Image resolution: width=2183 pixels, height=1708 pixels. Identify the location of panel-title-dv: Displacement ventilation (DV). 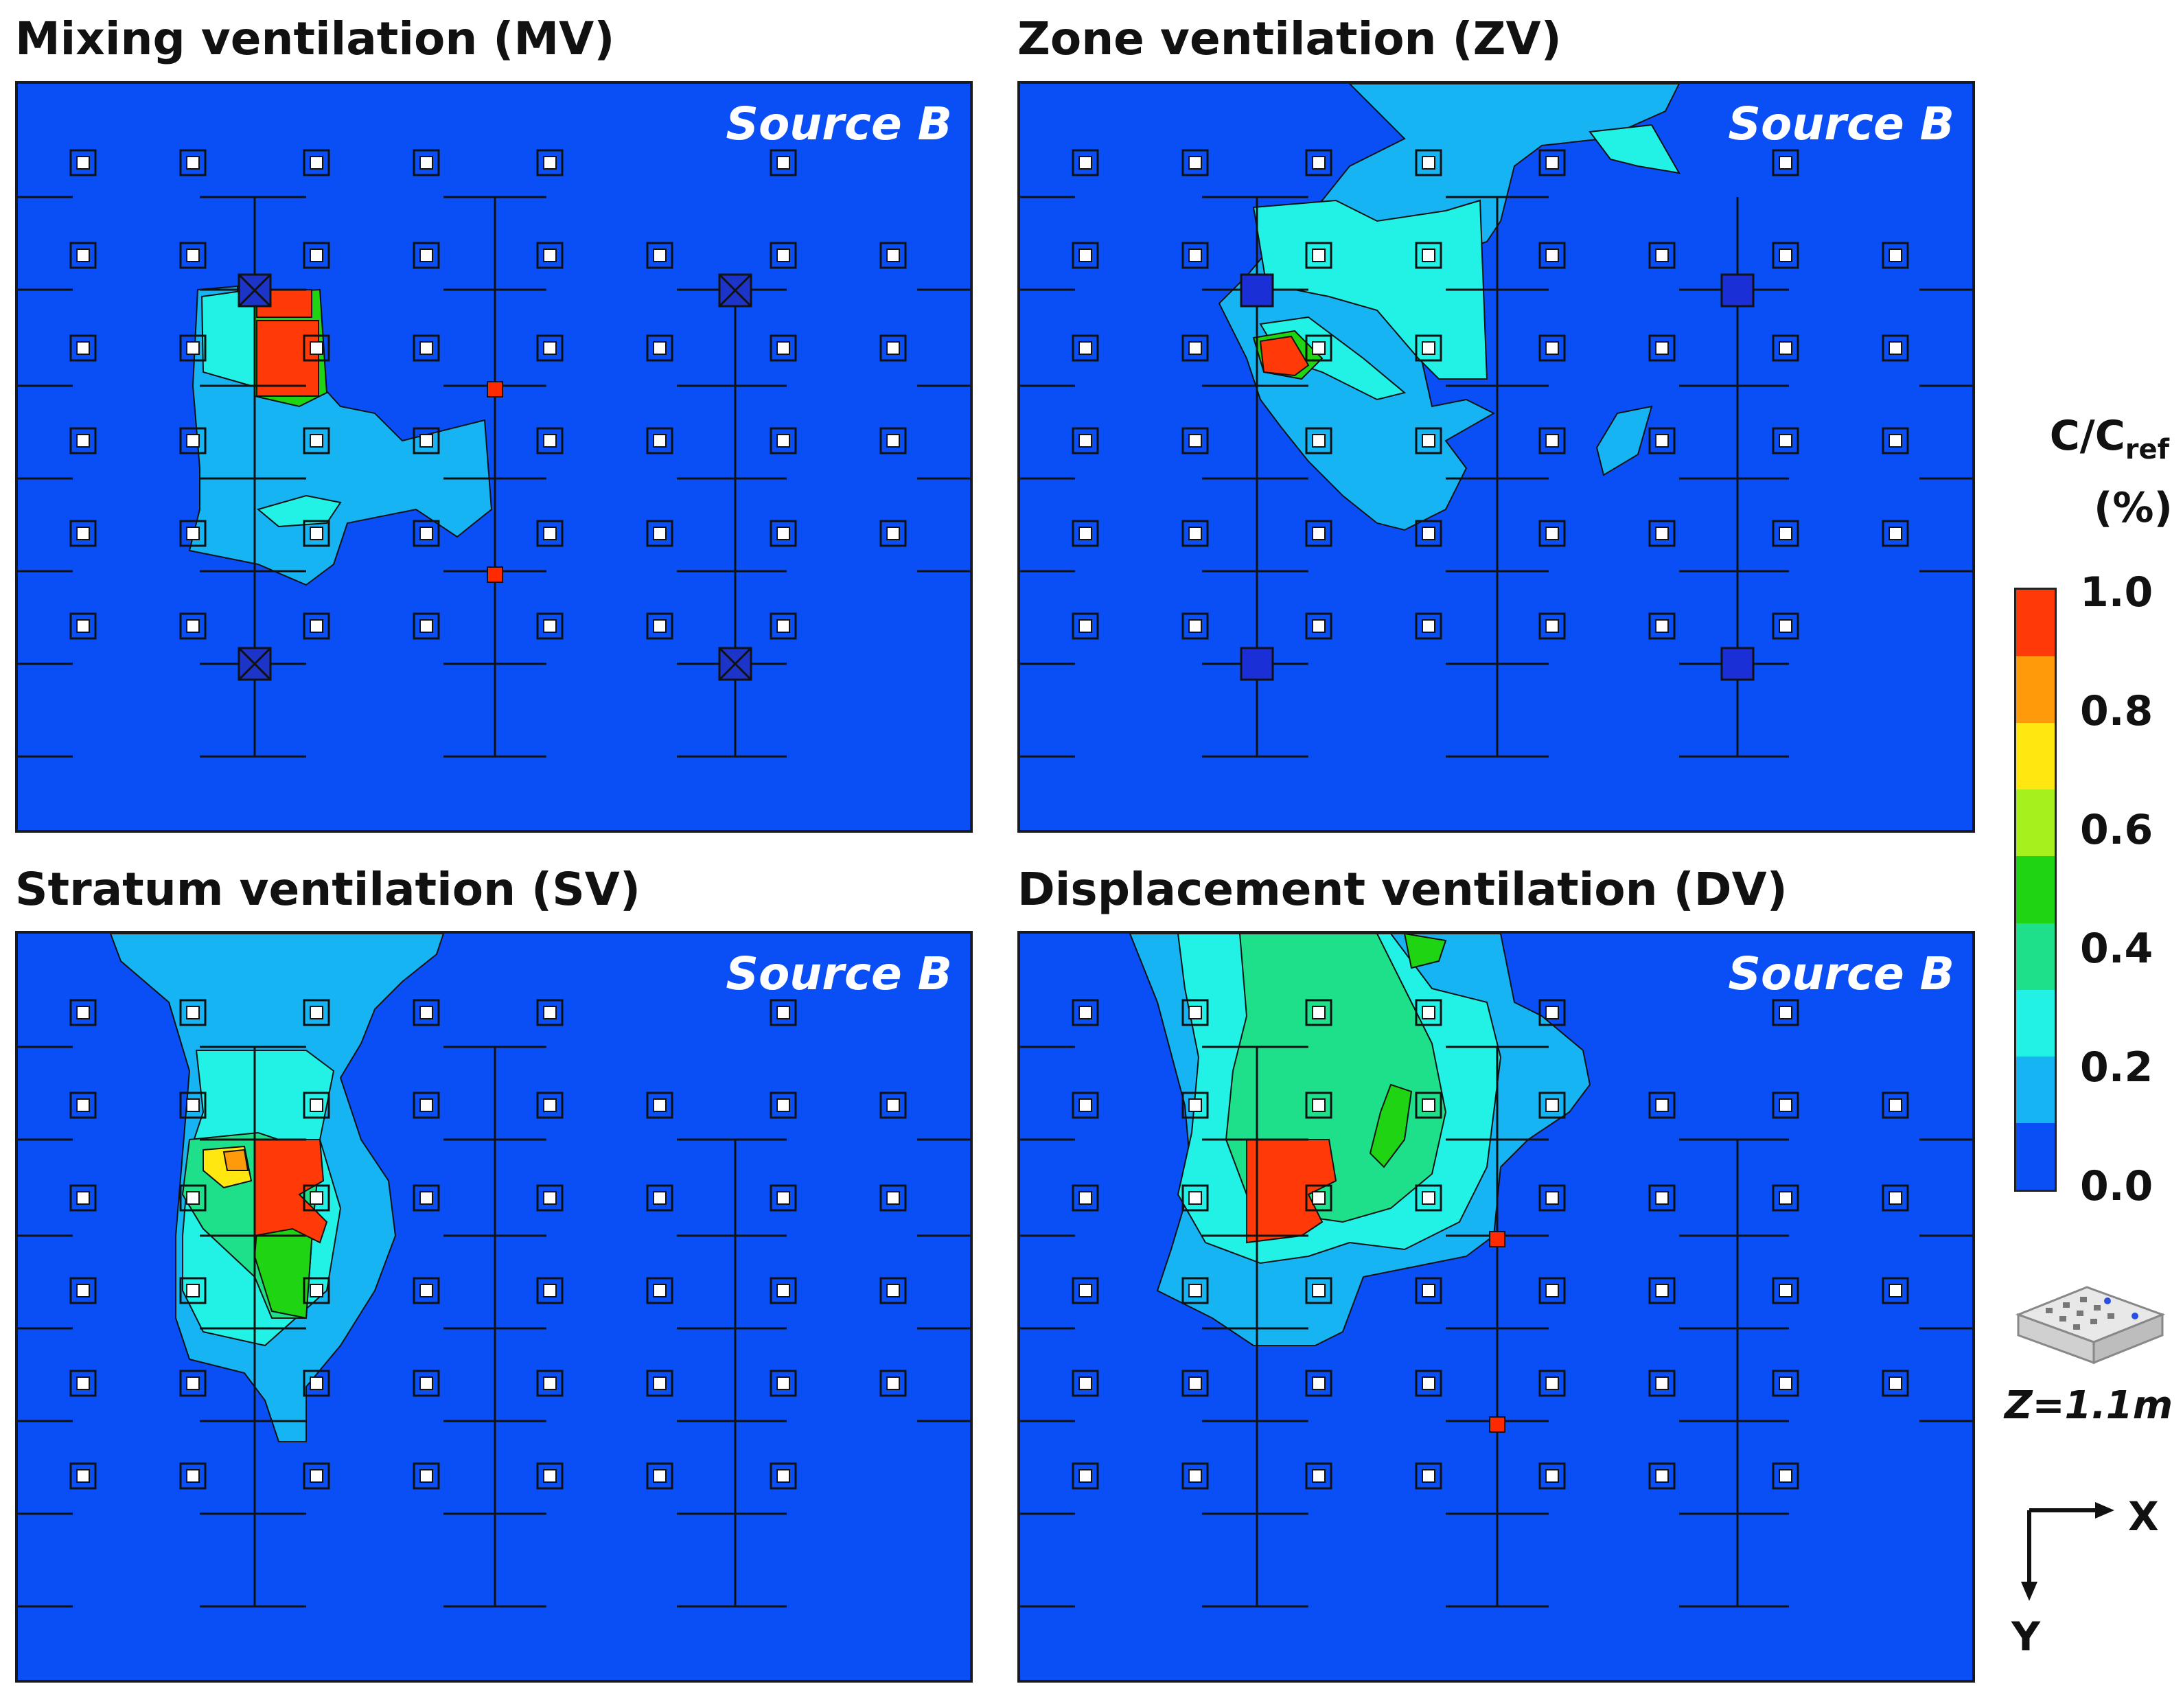
(1403, 890).